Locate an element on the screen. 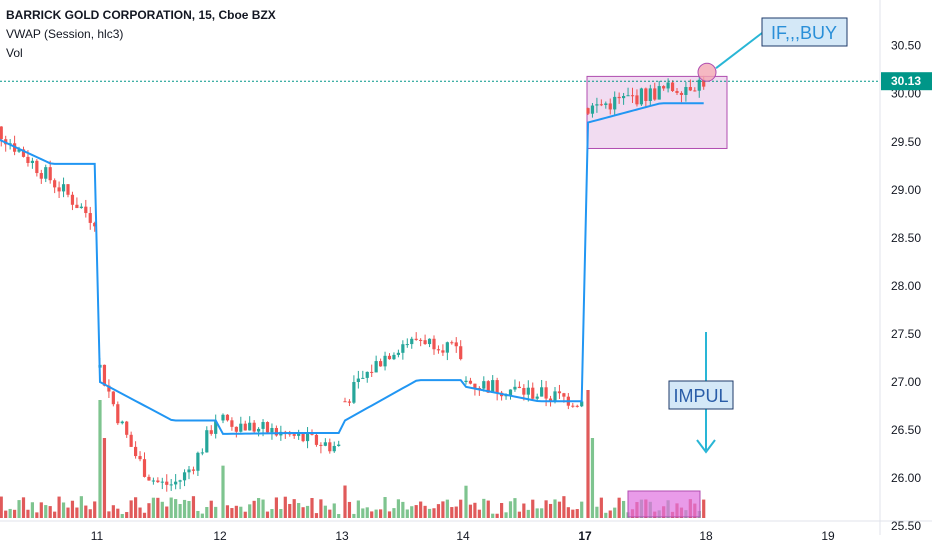  vwap-indicator-label: VWAP (Session, hlc3) is located at coordinates (65, 34).